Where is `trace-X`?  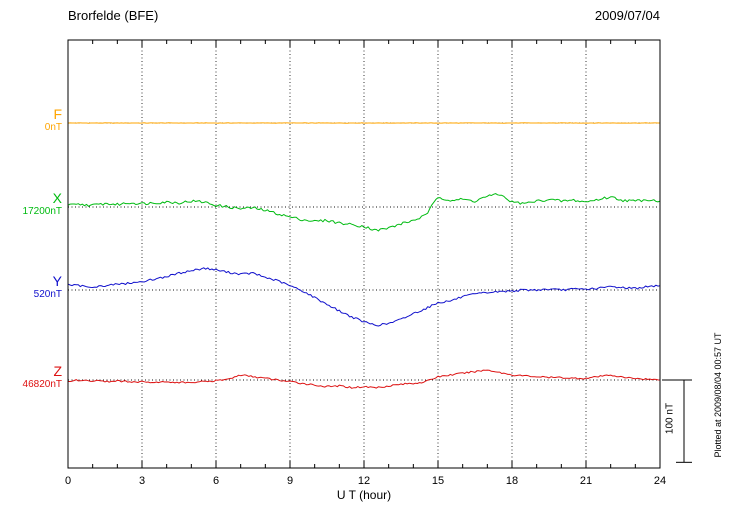 trace-X is located at coordinates (364, 212).